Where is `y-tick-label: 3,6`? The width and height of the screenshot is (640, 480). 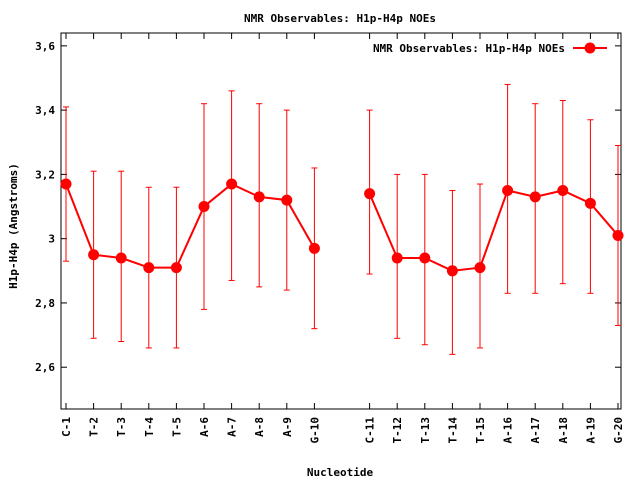
y-tick-label: 3,6 is located at coordinates (45, 46).